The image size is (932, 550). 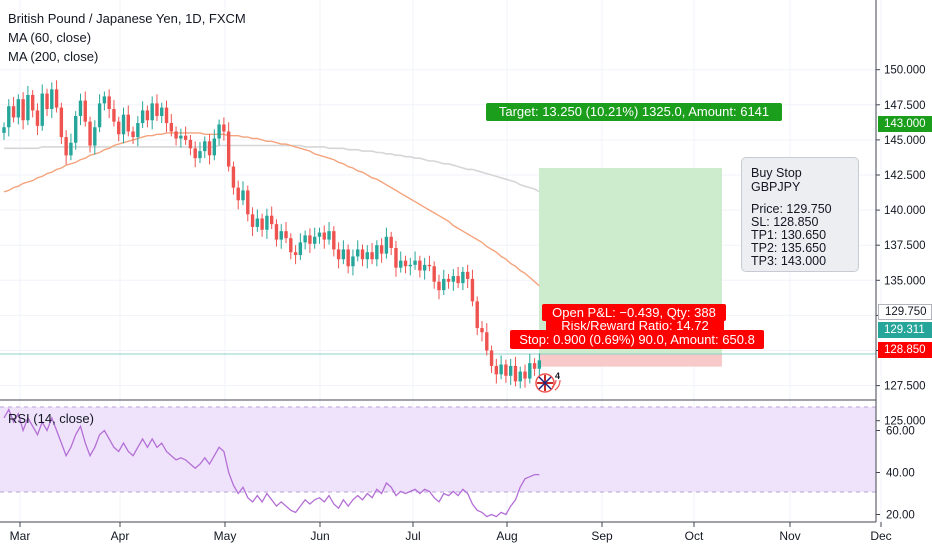 I want to click on risk-reward-label: Risk/Reward Ratio: 14.72, so click(x=635, y=325).